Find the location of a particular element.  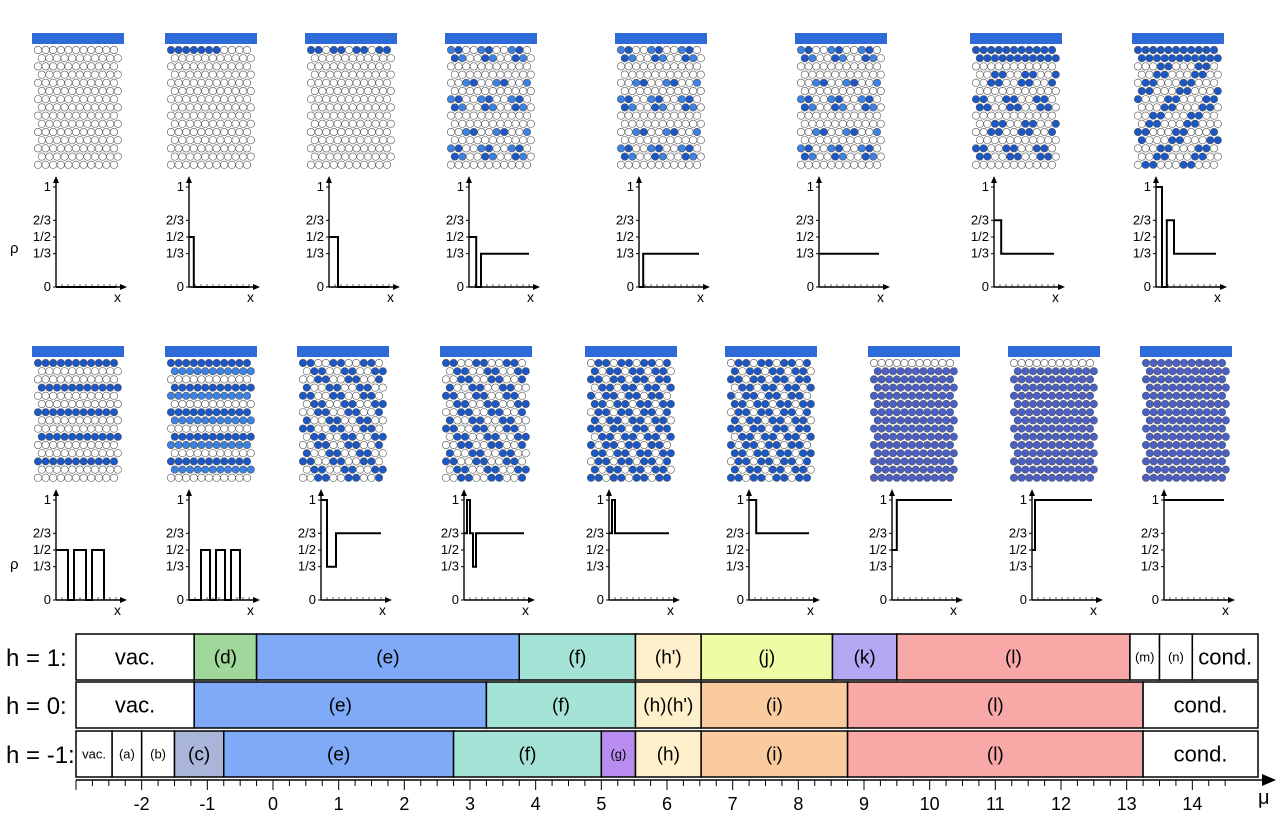

phase-label: (i) is located at coordinates (774, 755).